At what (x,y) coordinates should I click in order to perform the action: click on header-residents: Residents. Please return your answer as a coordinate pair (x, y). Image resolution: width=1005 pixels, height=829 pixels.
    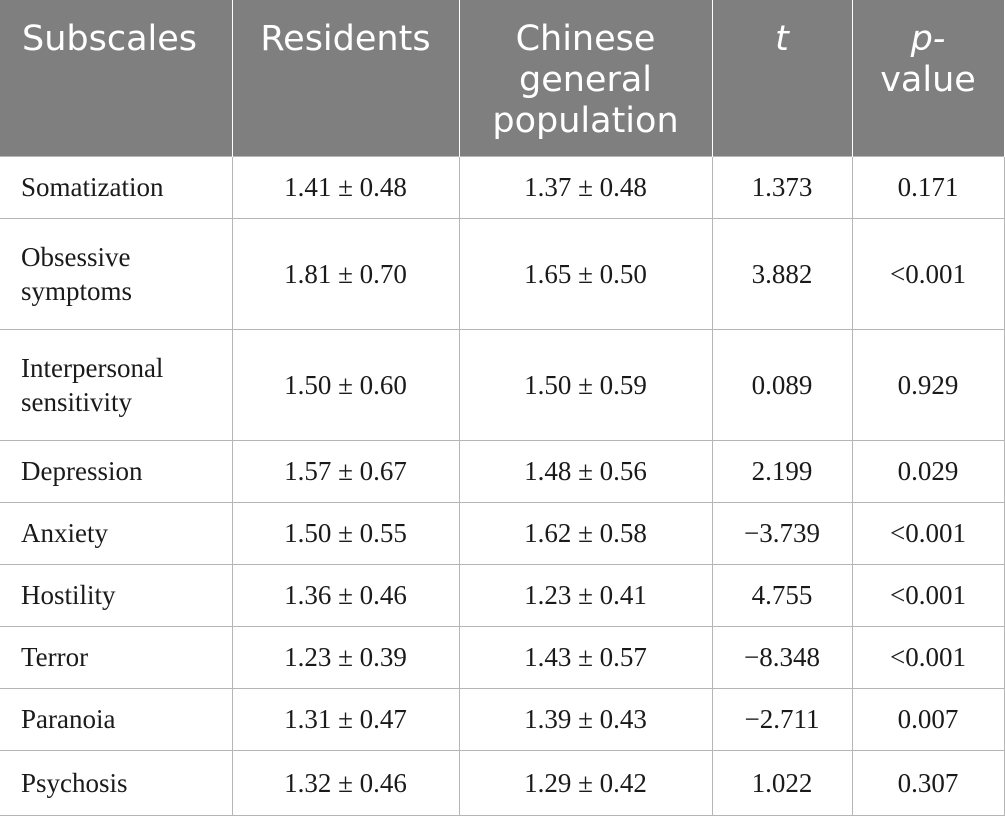
    Looking at the image, I should click on (345, 78).